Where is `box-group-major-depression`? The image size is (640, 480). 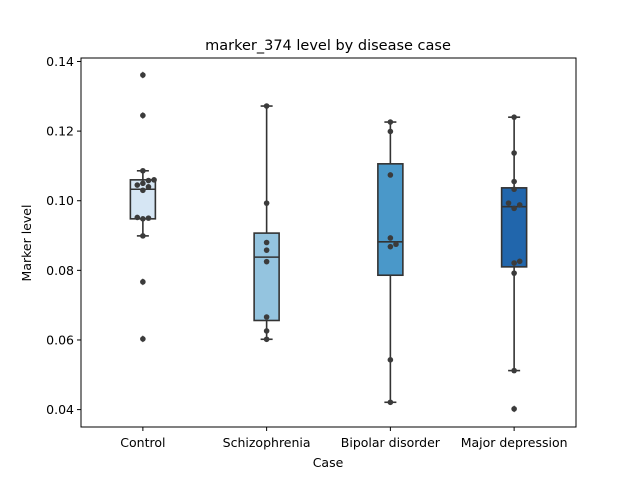
box-group-major-depression is located at coordinates (514, 264).